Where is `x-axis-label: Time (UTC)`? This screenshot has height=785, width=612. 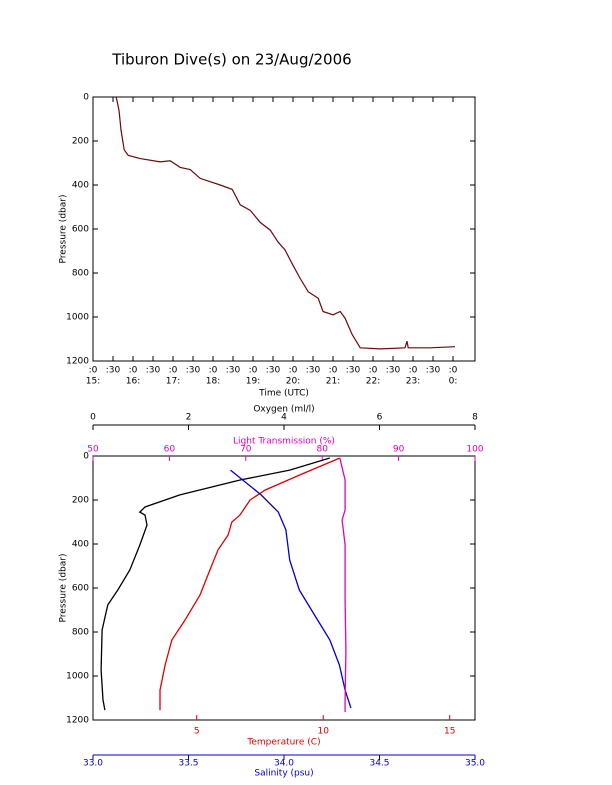 x-axis-label: Time (UTC) is located at coordinates (283, 394).